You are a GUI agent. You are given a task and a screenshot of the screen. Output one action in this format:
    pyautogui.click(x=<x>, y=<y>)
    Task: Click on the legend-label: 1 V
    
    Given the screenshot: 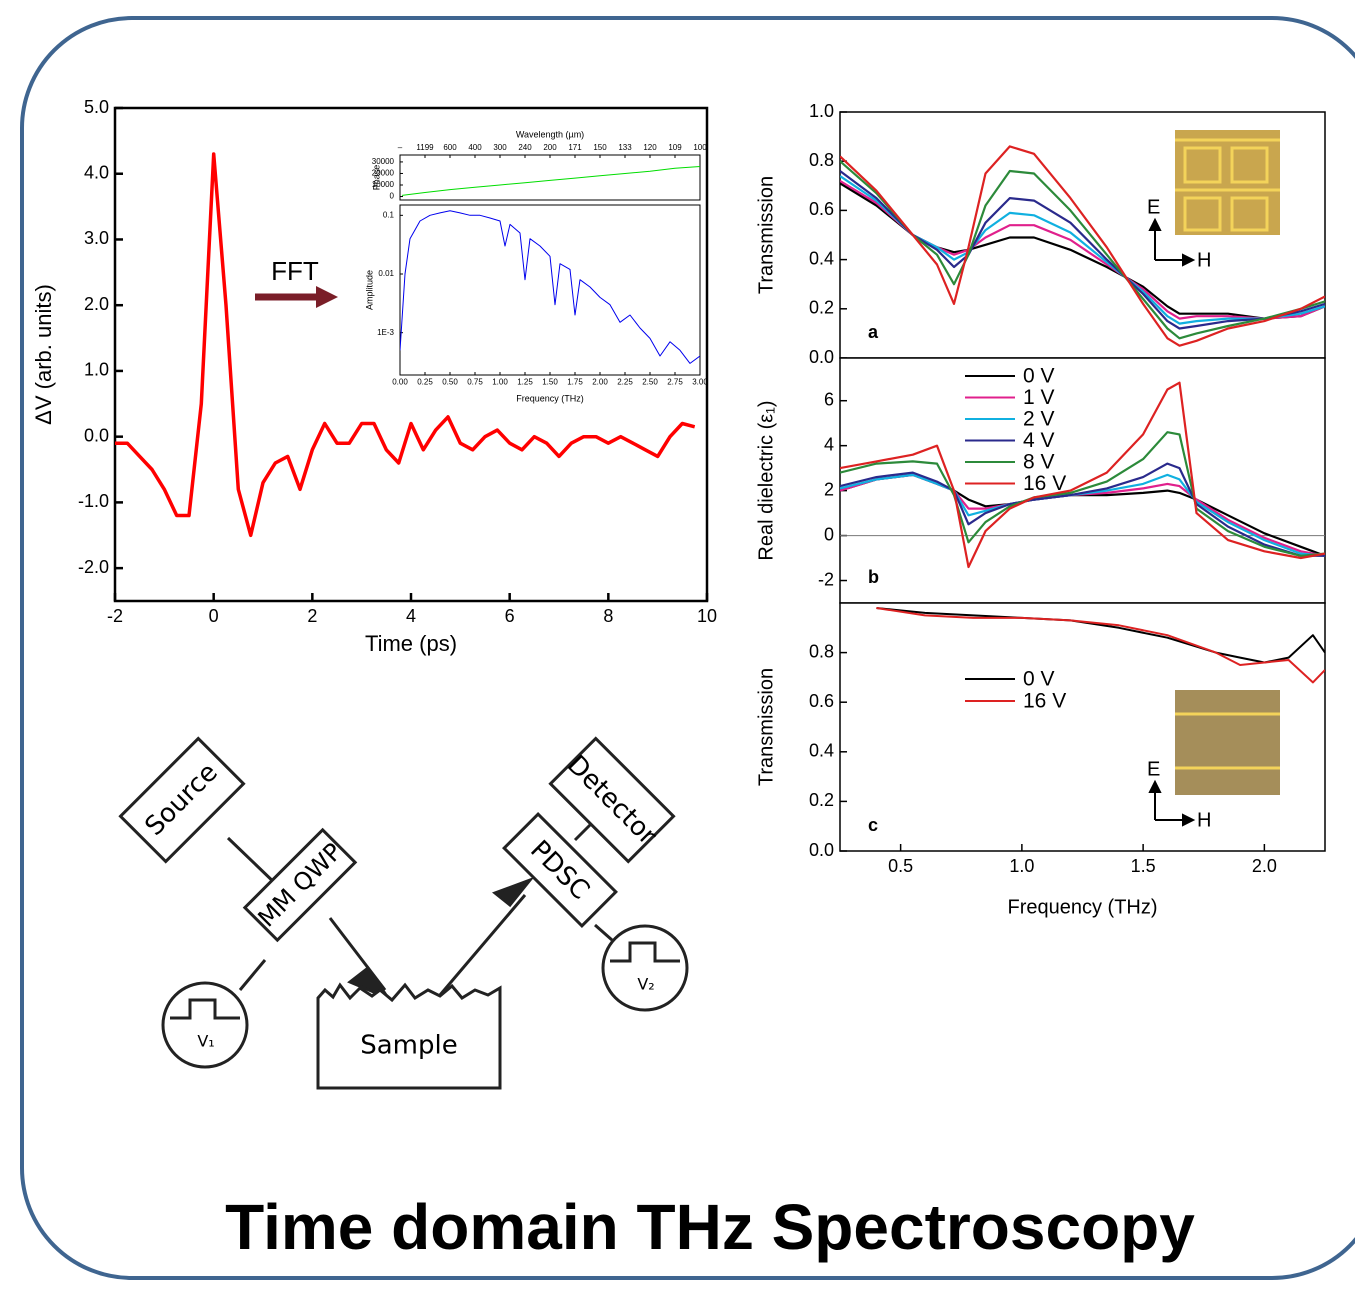 What is the action you would take?
    pyautogui.click(x=1039, y=397)
    